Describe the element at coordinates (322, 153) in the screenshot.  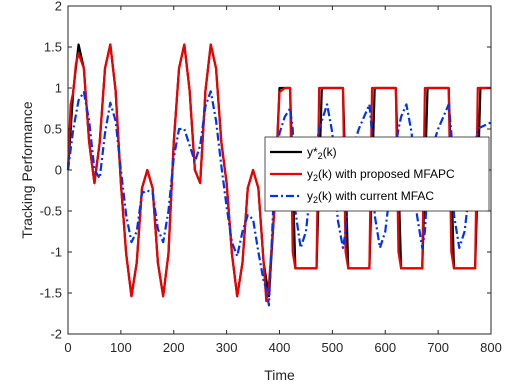
I see `legend-label-1: y*2(k)` at that location.